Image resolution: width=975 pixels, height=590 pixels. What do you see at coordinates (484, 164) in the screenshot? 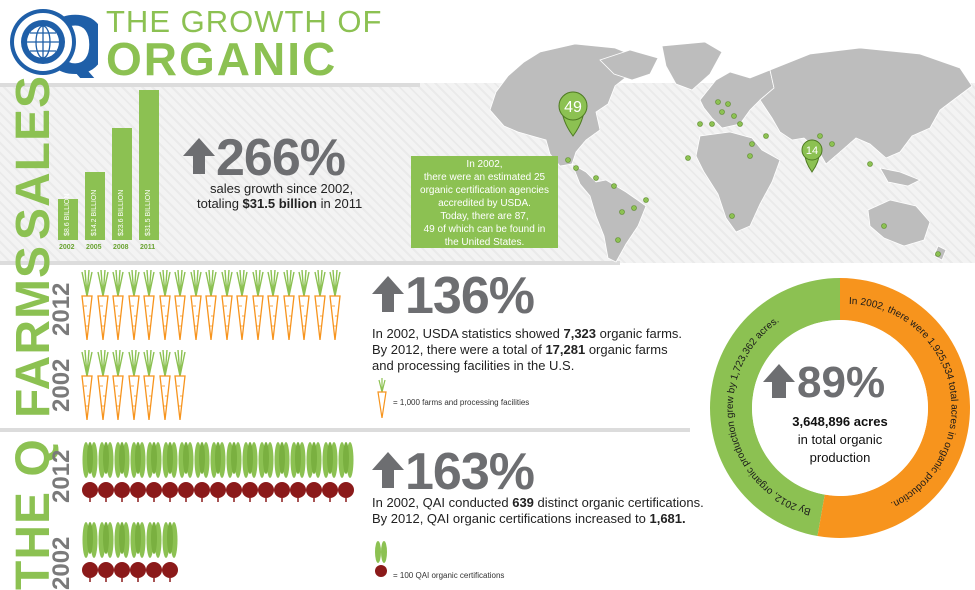
I see `callout-line: In 2002,` at bounding box center [484, 164].